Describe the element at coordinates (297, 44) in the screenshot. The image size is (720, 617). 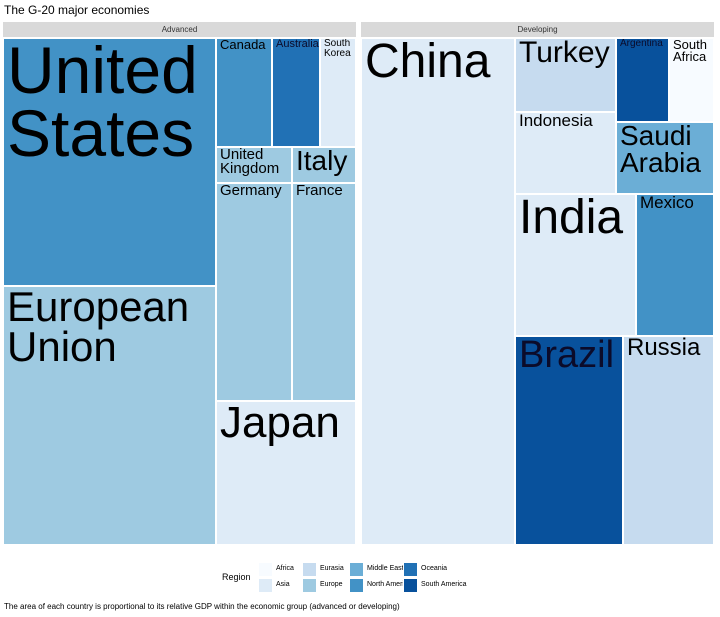
I see `tile-label: Australia` at that location.